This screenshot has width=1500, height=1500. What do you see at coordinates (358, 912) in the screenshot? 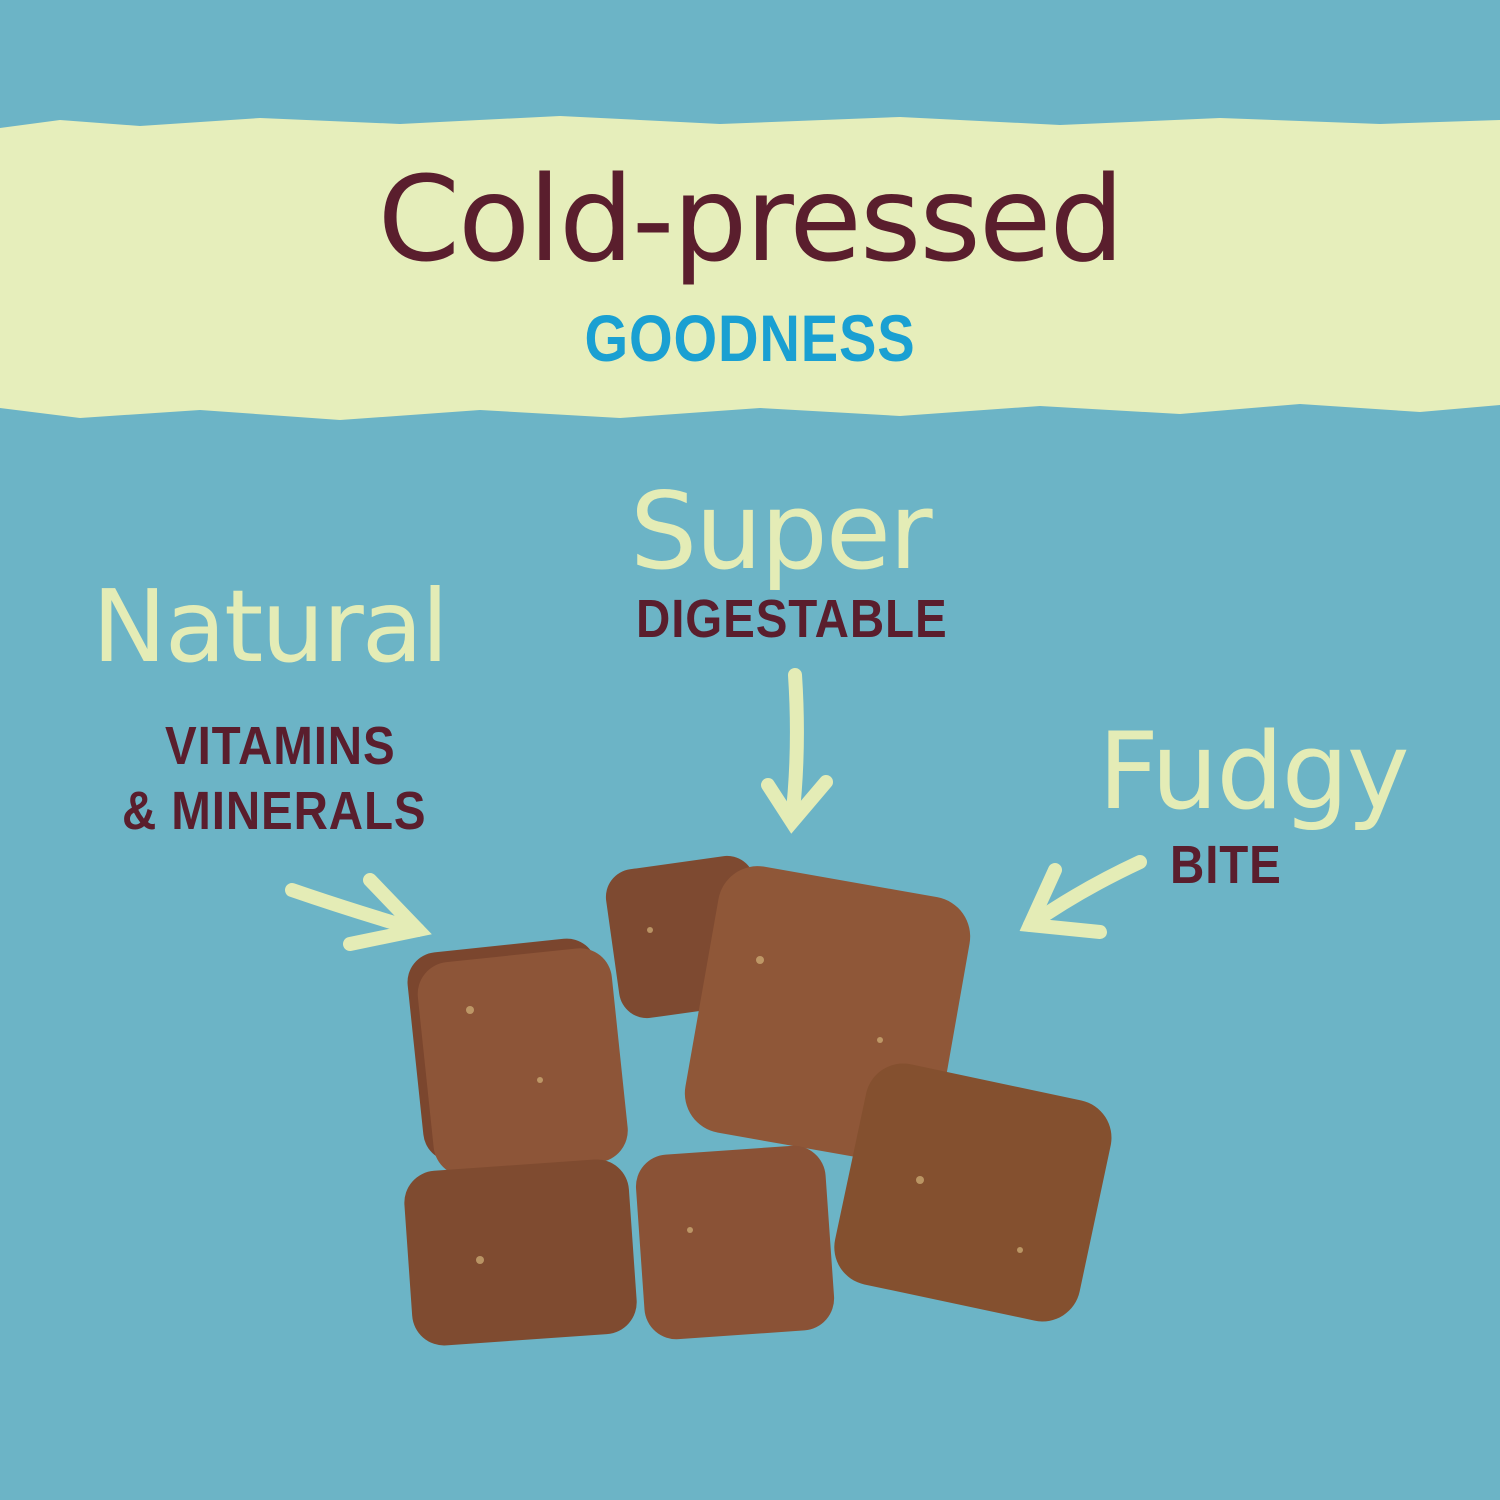
I see `arrow-down-right-icon` at bounding box center [358, 912].